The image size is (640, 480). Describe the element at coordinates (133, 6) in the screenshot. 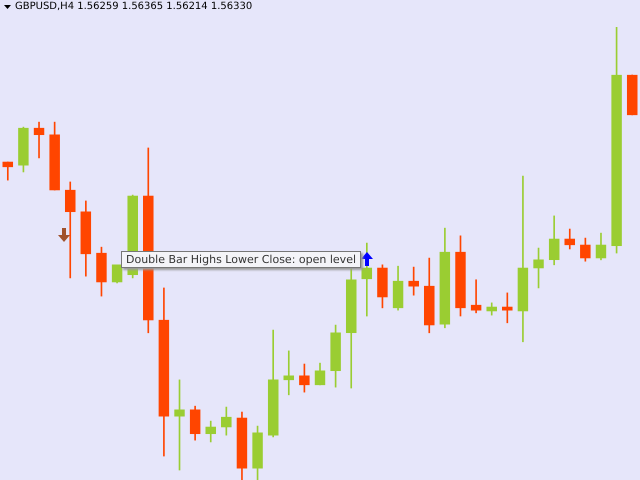

I see `chart-title: GBPUSD,H4 1.56259 1.56365 1.56214 1.56330` at that location.